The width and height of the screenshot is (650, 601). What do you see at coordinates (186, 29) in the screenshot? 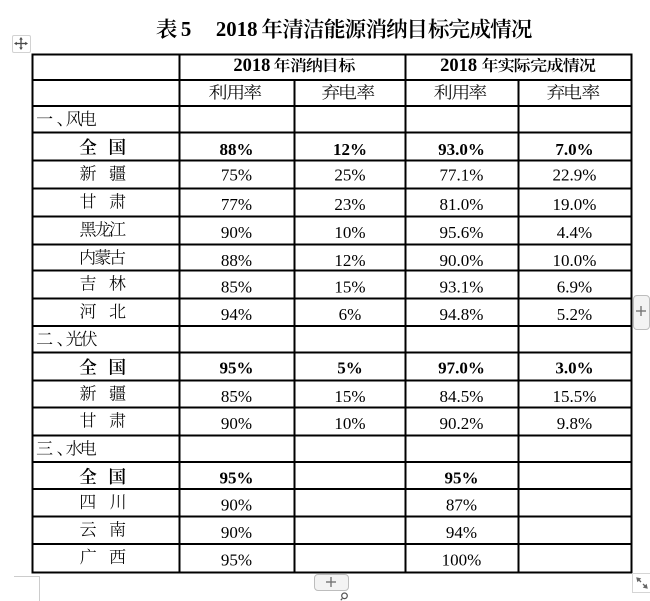
I see `svg-text: 5` at bounding box center [186, 29].